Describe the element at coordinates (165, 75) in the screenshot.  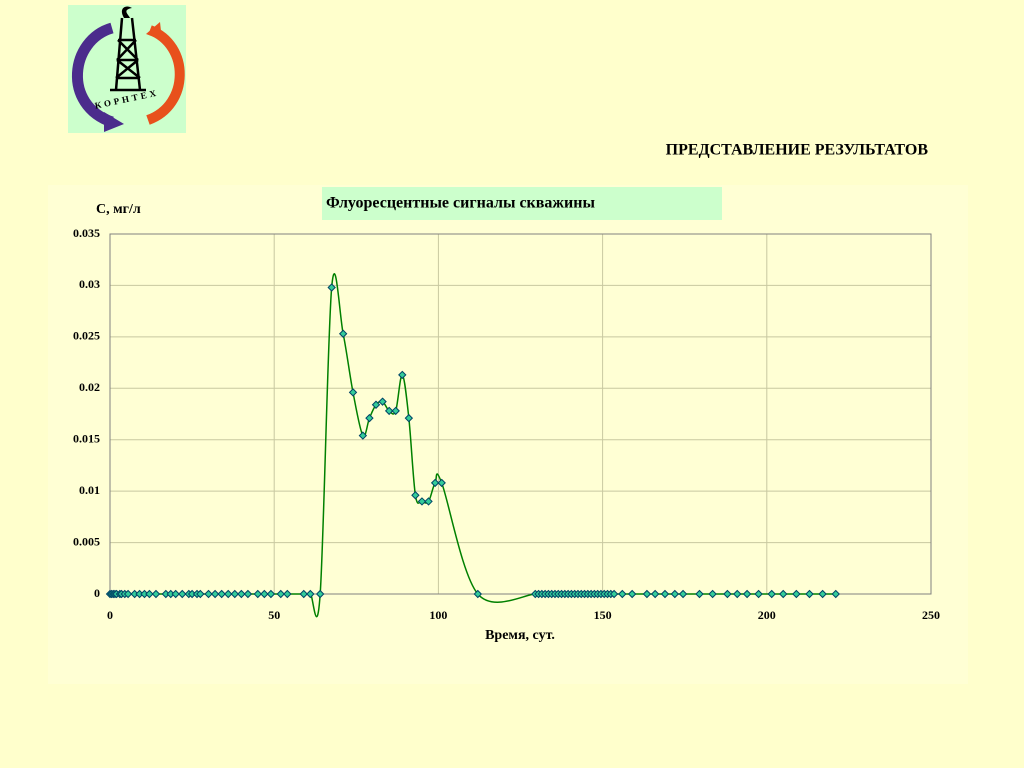
I see `logo-arrow-right` at that location.